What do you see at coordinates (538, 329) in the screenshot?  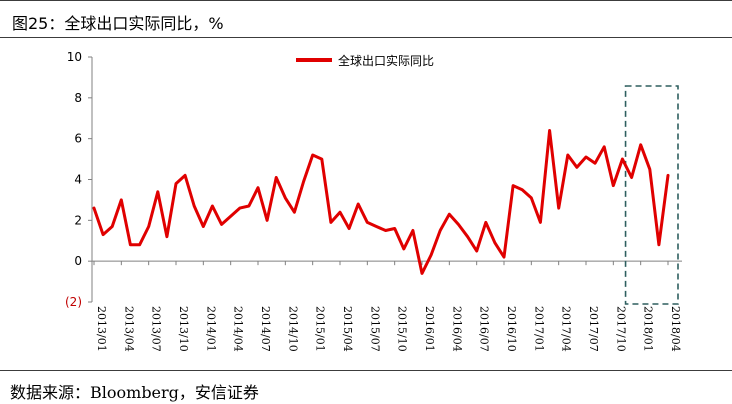 I see `x-tick-label: 2017/01` at bounding box center [538, 329].